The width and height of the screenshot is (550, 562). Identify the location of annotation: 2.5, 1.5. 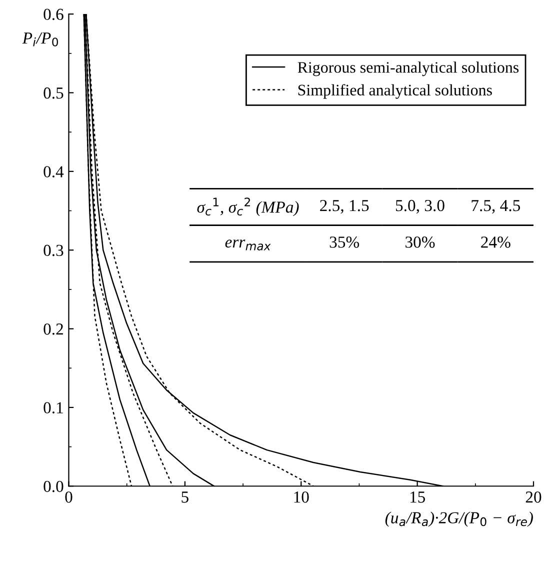
(344, 207).